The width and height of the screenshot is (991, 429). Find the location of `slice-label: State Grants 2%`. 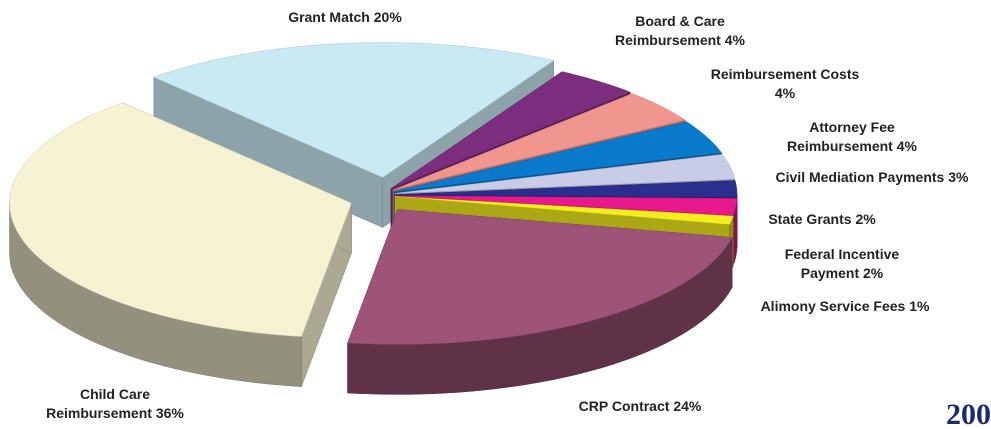

slice-label: State Grants 2% is located at coordinates (822, 219).